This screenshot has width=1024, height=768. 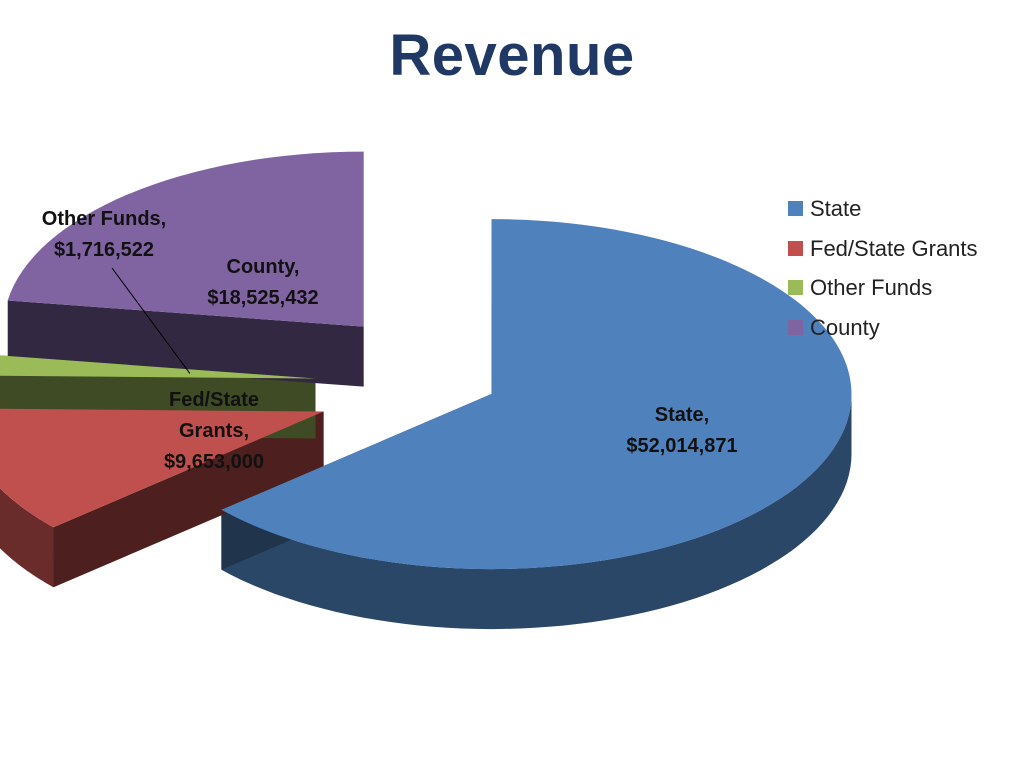 What do you see at coordinates (836, 208) in the screenshot?
I see `legend-label-state: State` at bounding box center [836, 208].